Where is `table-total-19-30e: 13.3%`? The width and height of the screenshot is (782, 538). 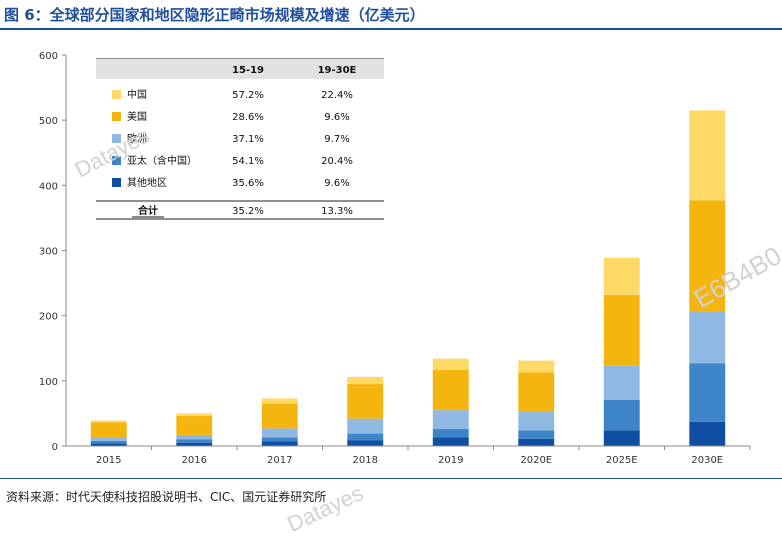
table-total-19-30e: 13.3% is located at coordinates (337, 211).